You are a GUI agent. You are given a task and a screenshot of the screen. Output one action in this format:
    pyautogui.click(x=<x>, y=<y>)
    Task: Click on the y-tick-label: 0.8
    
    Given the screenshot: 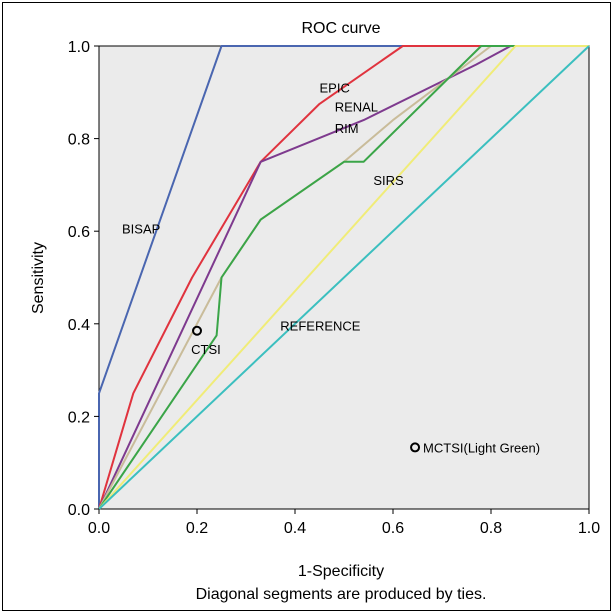 What is the action you would take?
    pyautogui.click(x=79, y=140)
    